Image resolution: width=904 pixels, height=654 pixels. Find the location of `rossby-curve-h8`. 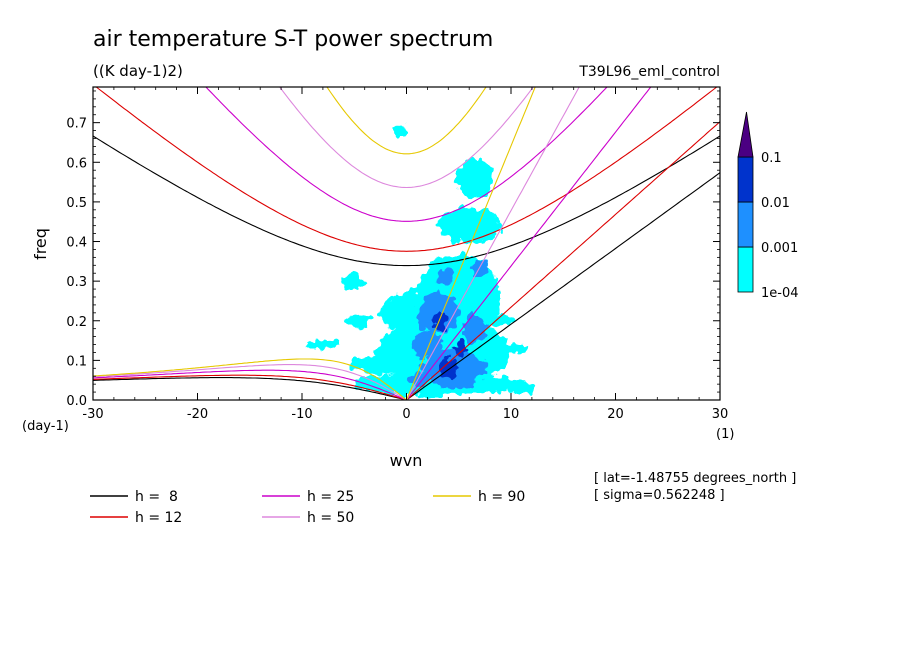

rossby-curve-h8 is located at coordinates (250, 388).